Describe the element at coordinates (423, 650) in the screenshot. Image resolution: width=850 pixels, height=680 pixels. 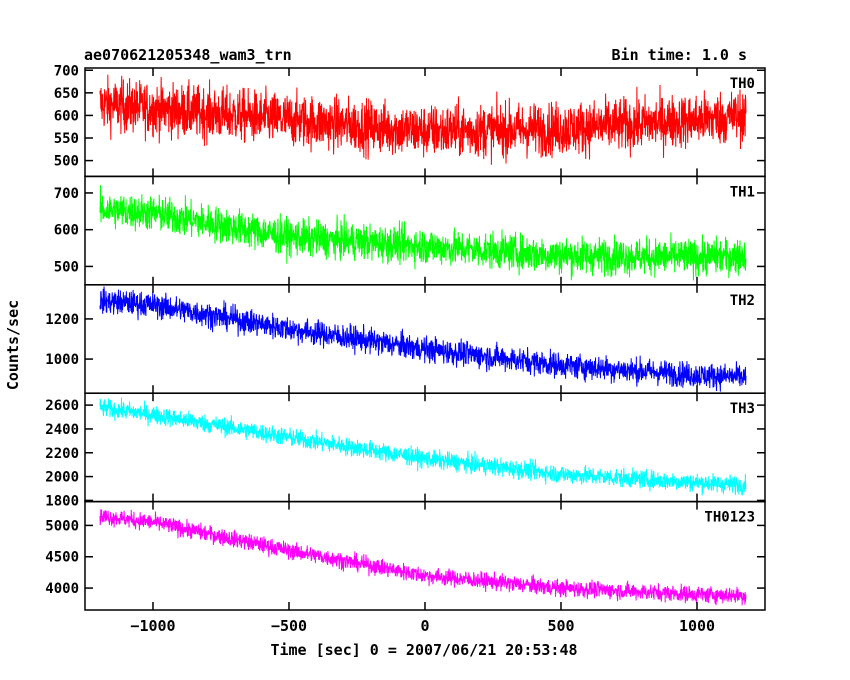
I see `x-axis-label: Time [sec] 0 = 2007/06/21 20:53:48` at that location.